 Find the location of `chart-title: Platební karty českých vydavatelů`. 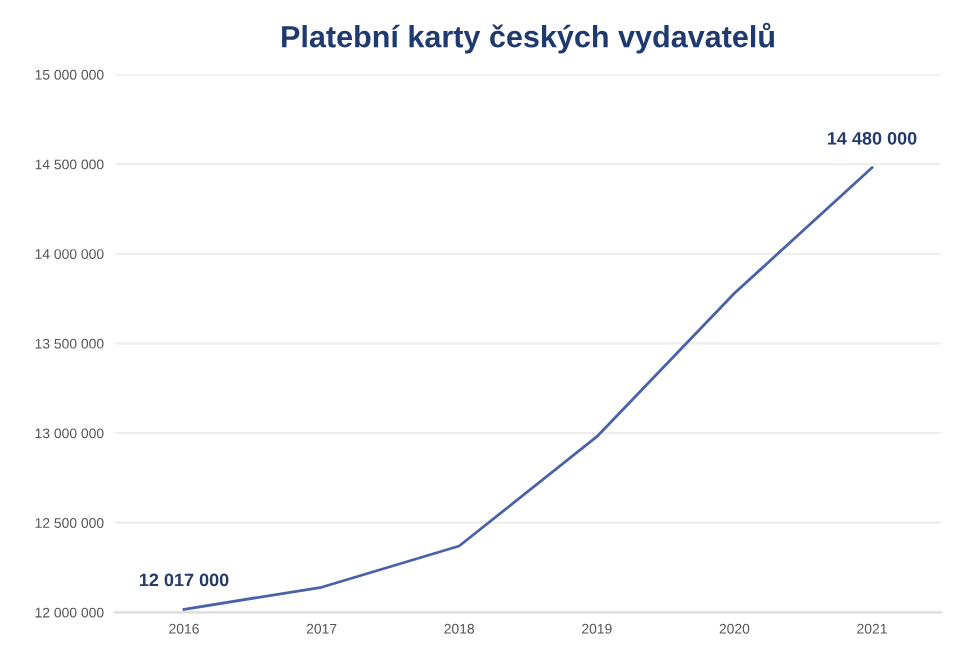

chart-title: Platební karty českých vydavatelů is located at coordinates (528, 38).